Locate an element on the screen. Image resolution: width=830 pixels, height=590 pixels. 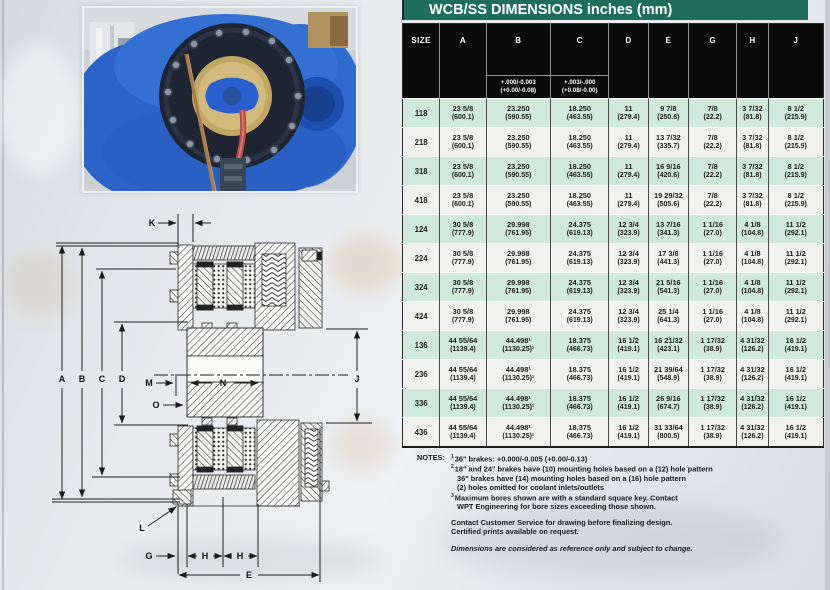
machinery-photo-illustration is located at coordinates (220, 99).